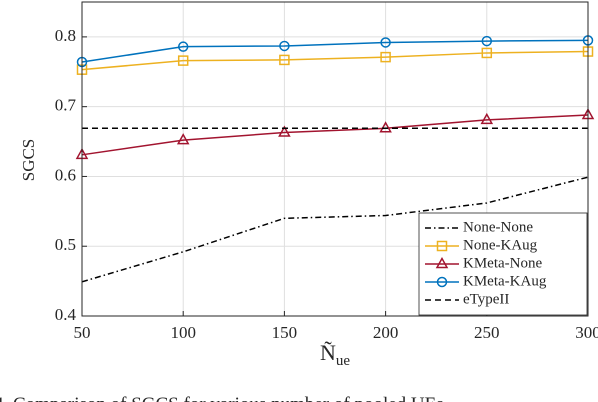 This screenshot has width=598, height=402. I want to click on x-tick-label: 50, so click(82, 332).